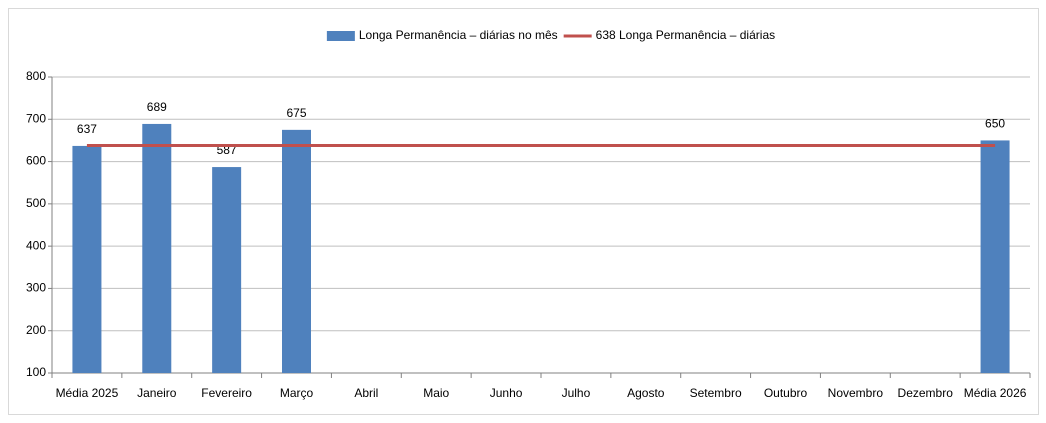  I want to click on x-tick-label: Março, so click(297, 393).